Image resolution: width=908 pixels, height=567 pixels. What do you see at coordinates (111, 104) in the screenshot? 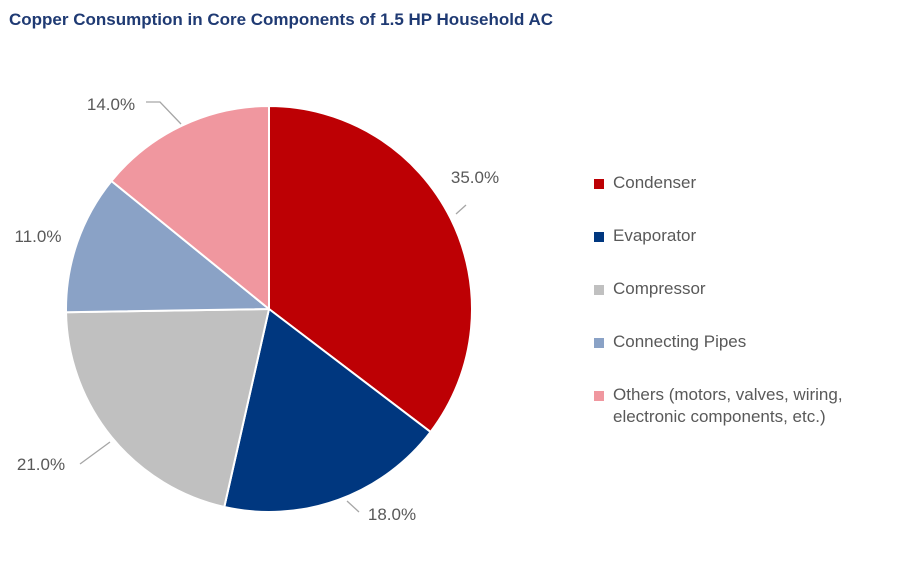
I see `data-label-others: 14.0%` at bounding box center [111, 104].